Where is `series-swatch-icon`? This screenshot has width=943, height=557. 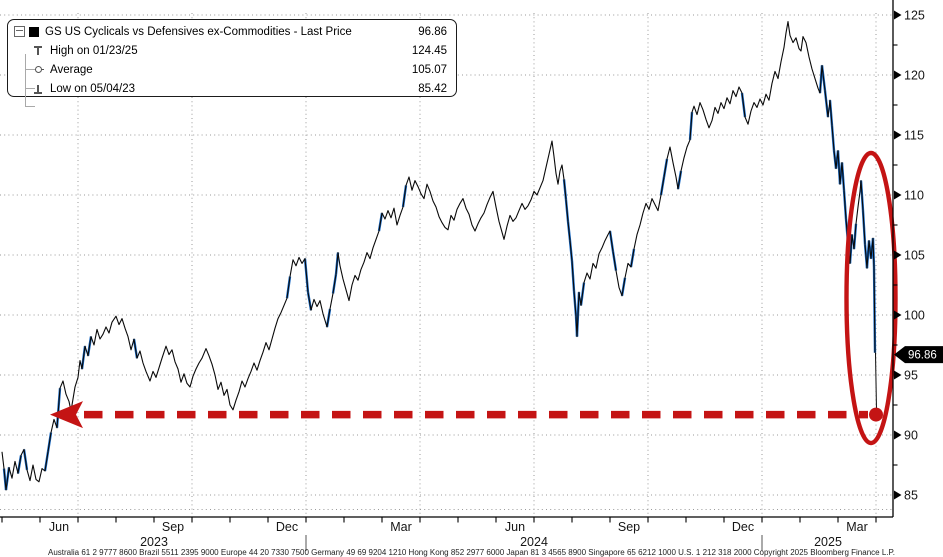
series-swatch-icon is located at coordinates (34, 31).